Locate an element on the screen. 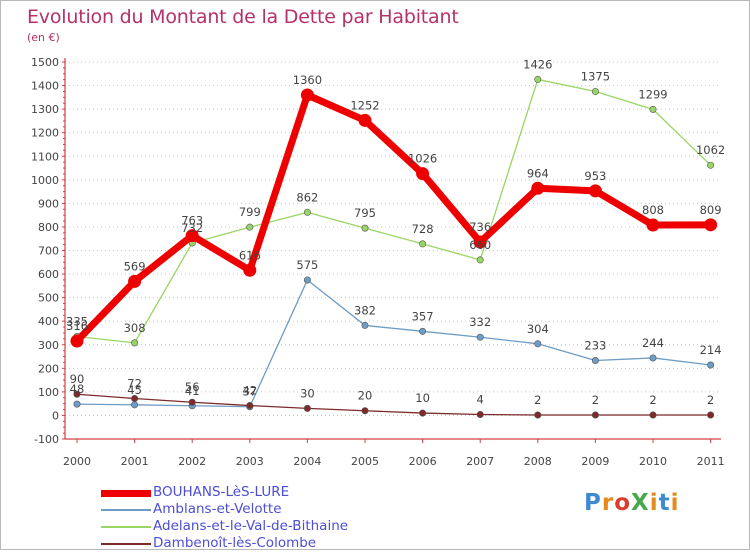 The height and width of the screenshot is (553, 750). x-tick-label: 2001 is located at coordinates (135, 461).